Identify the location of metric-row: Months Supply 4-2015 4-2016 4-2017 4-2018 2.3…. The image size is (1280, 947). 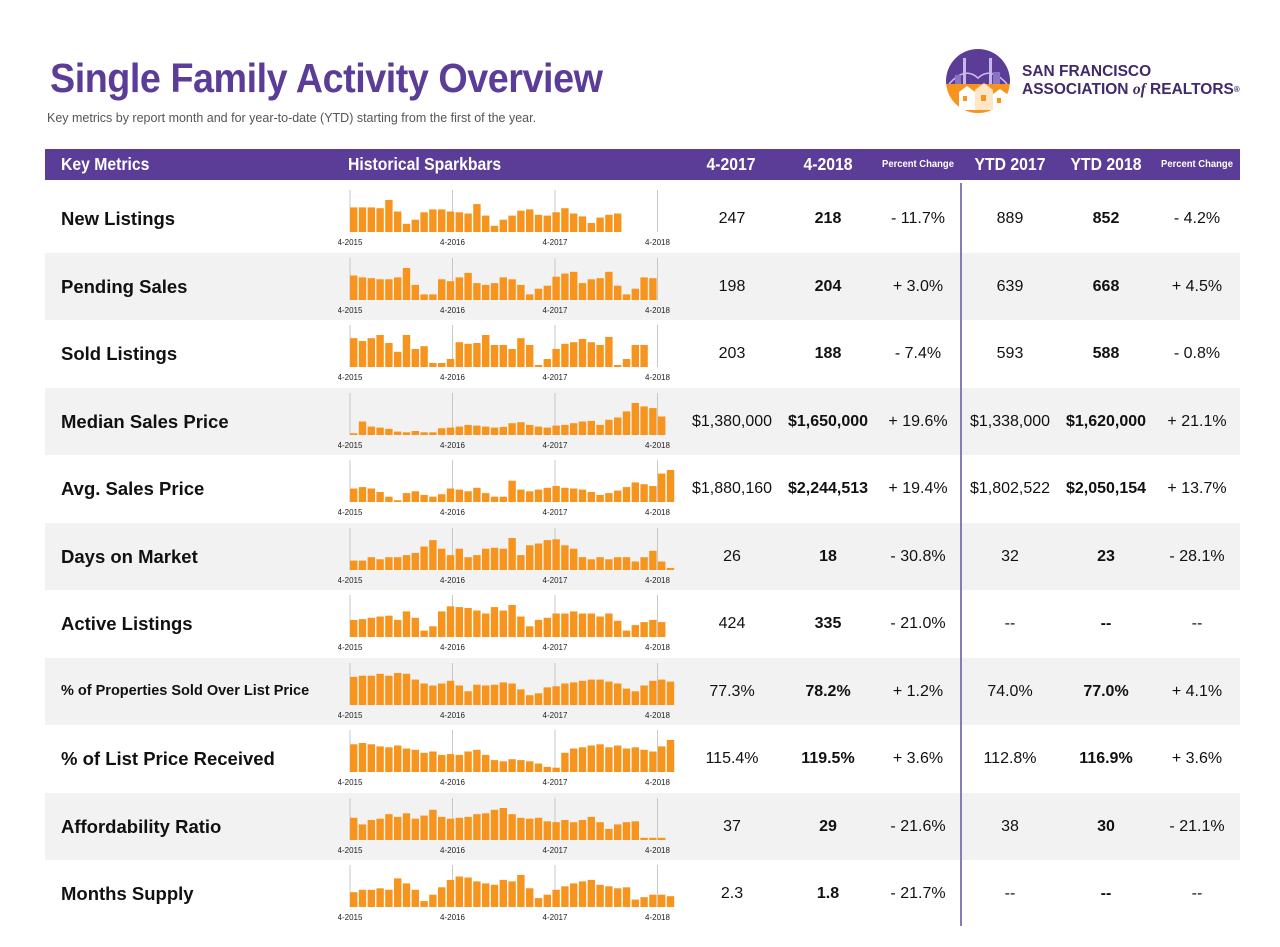
(642, 894).